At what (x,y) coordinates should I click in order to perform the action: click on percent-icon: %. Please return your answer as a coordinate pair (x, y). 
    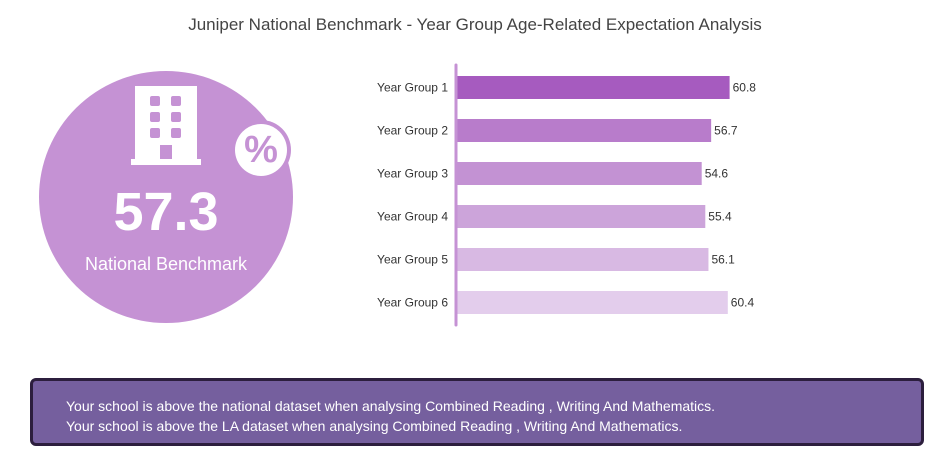
    Looking at the image, I should click on (261, 150).